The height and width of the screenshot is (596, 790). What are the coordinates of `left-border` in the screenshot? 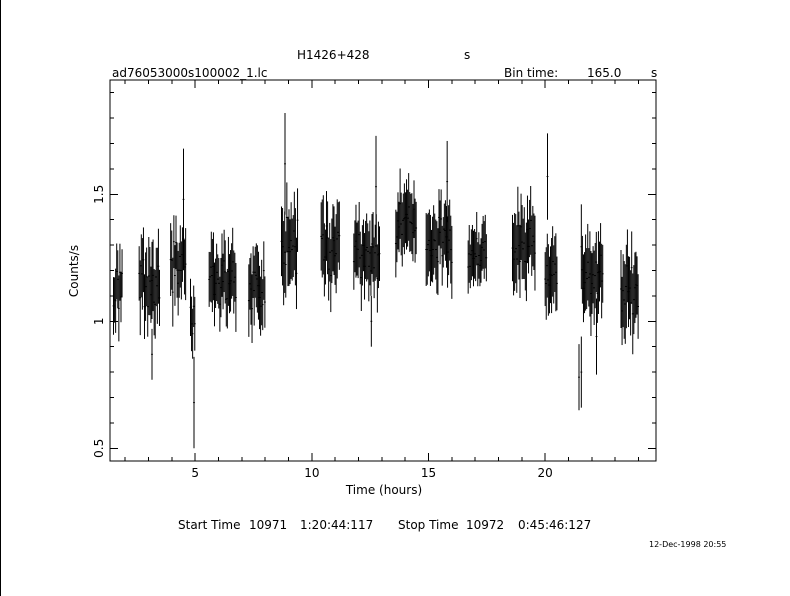 It's located at (0, 298).